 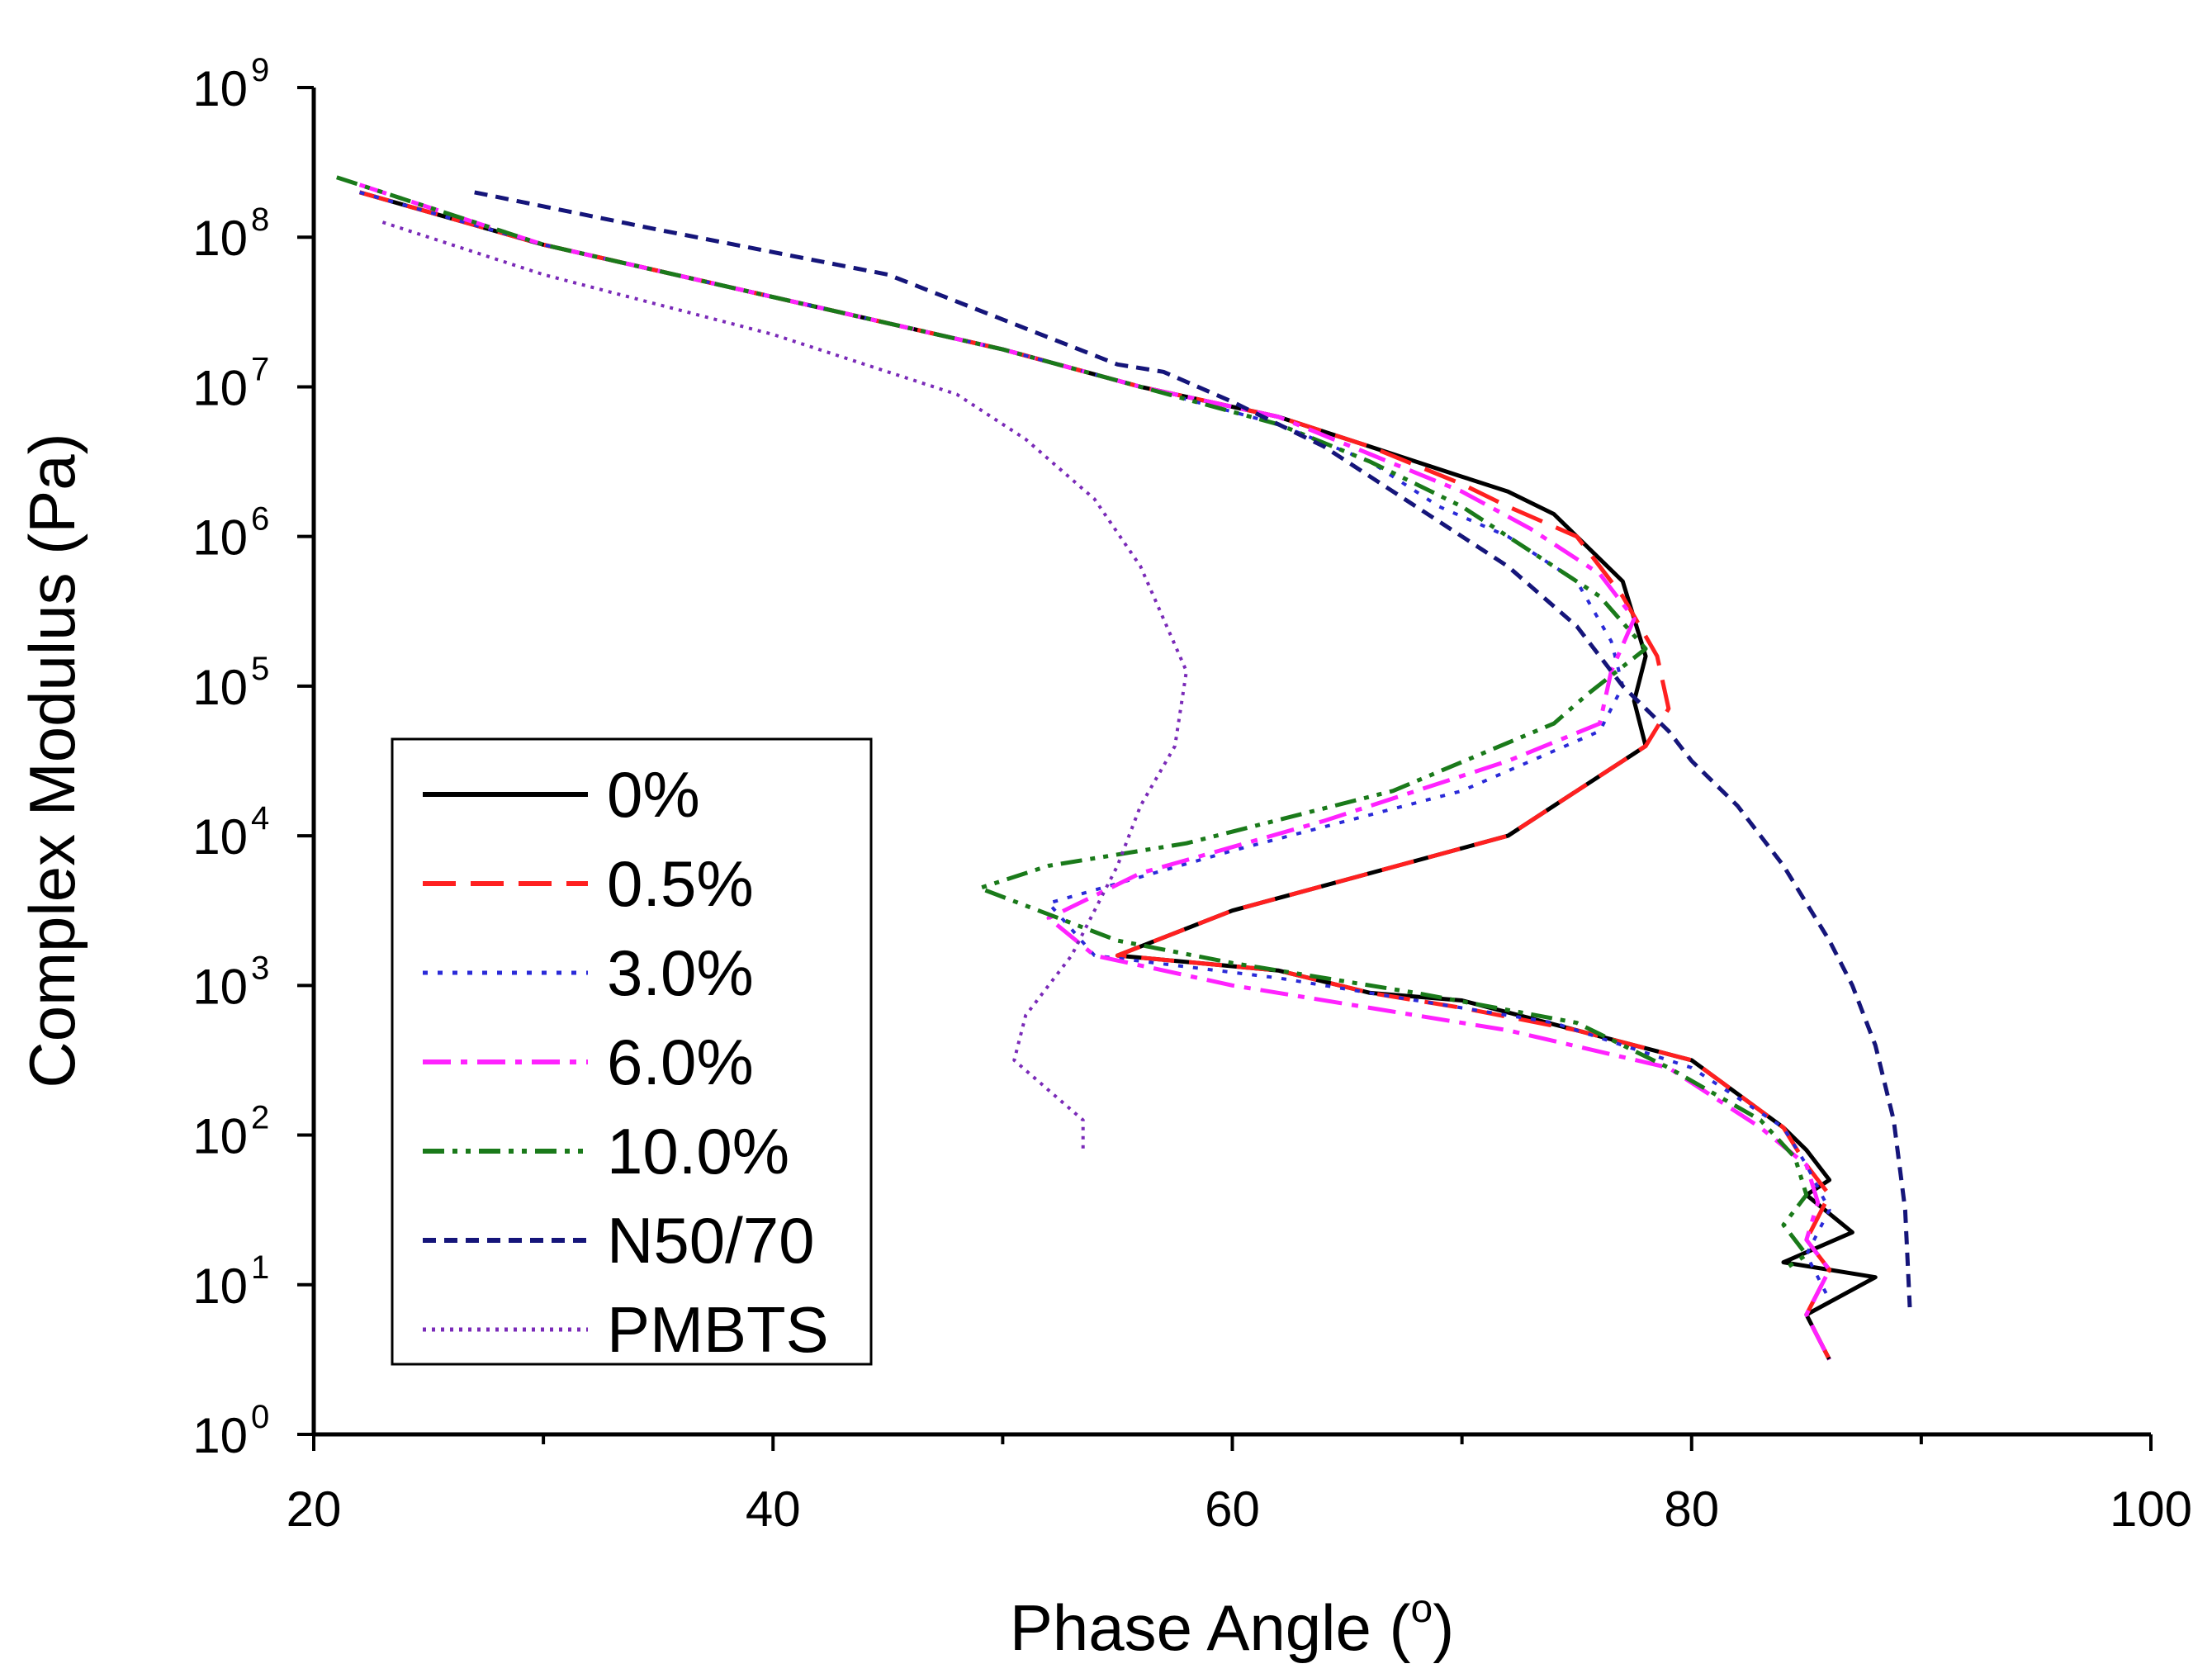 What do you see at coordinates (260, 369) in the screenshot?
I see `y-tick-exponent: 7` at bounding box center [260, 369].